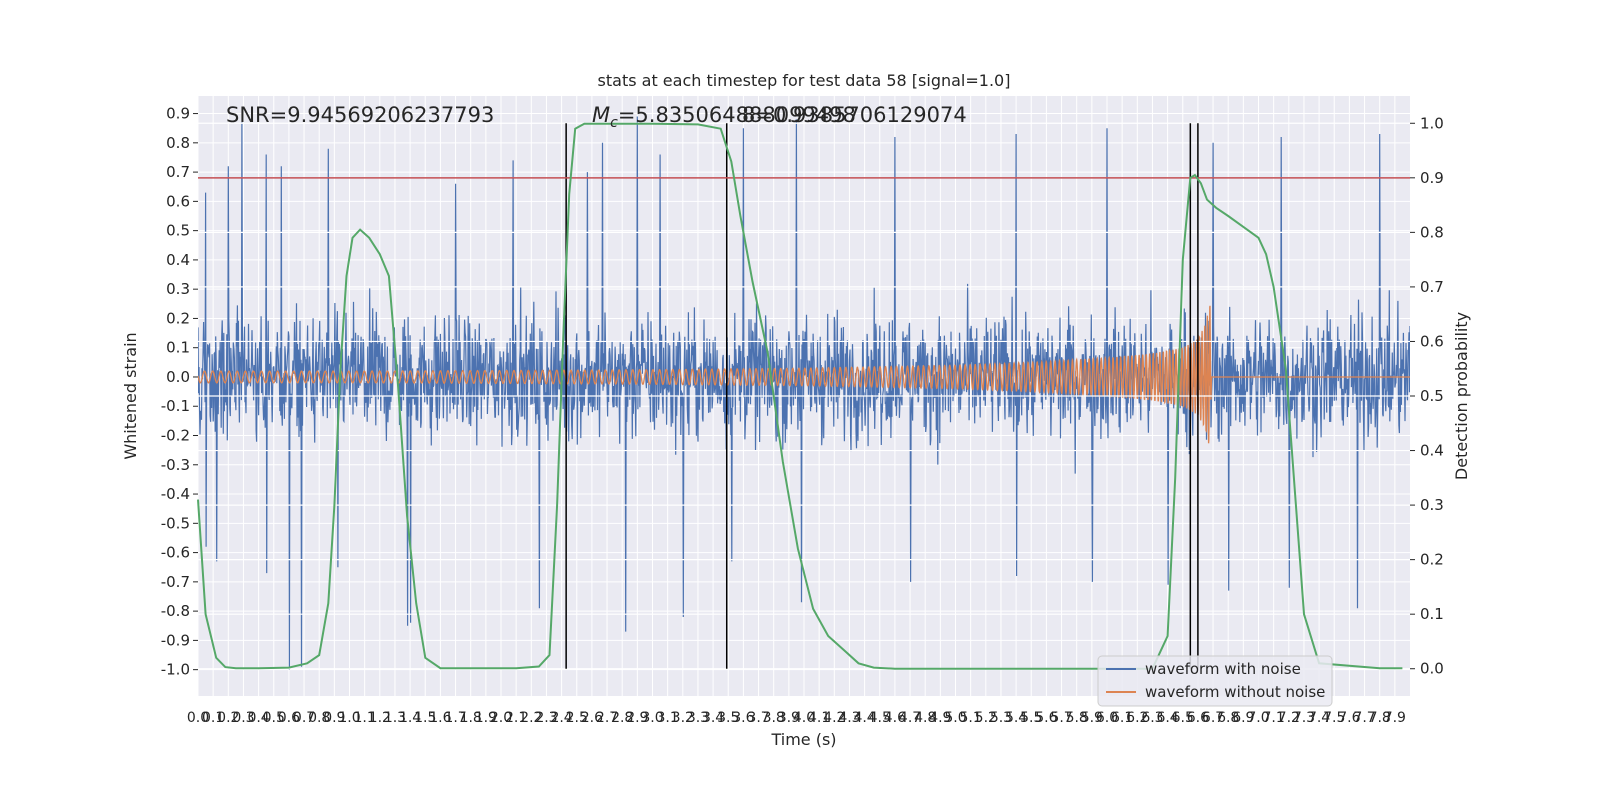 This screenshot has width=1600, height=800. What do you see at coordinates (804, 718) in the screenshot?
I see `x-tick-label: 4.0` at bounding box center [804, 718].